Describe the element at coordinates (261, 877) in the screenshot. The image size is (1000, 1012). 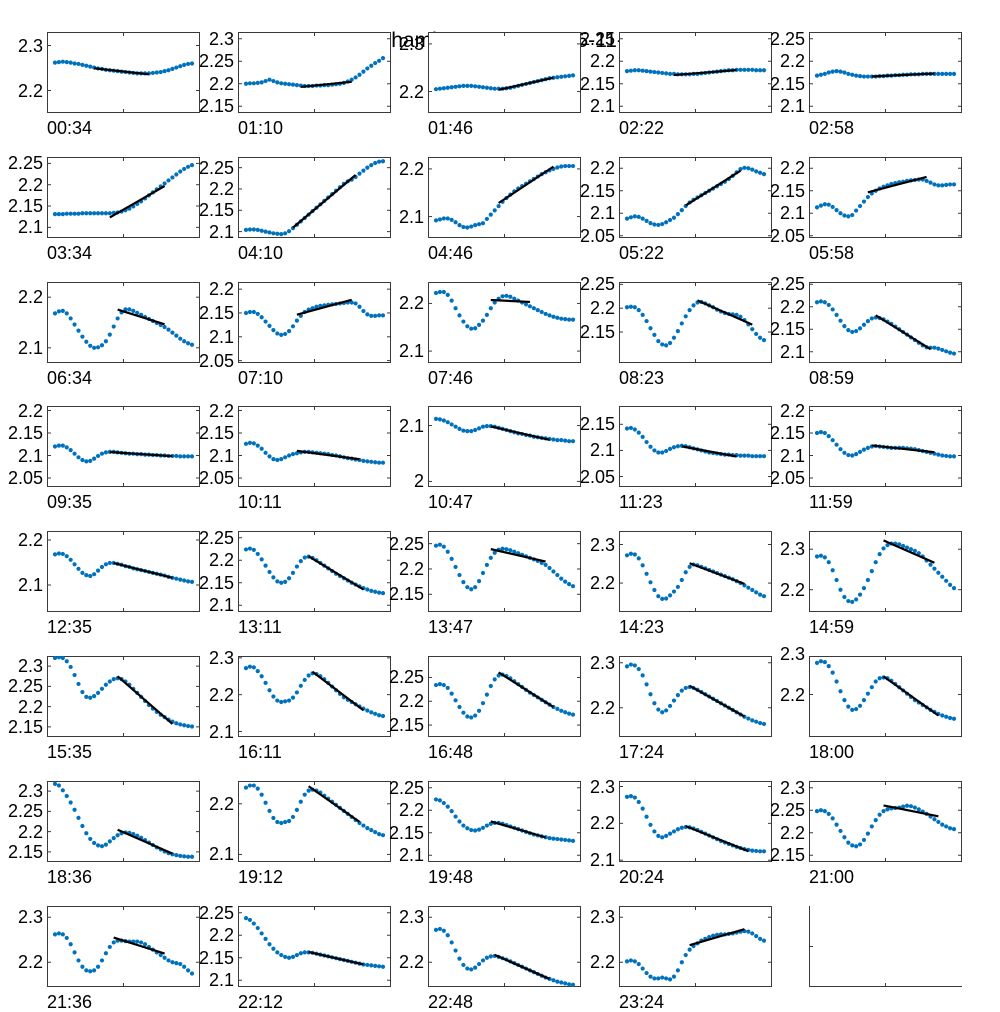
I see `panel-time-label: 19:12` at that location.